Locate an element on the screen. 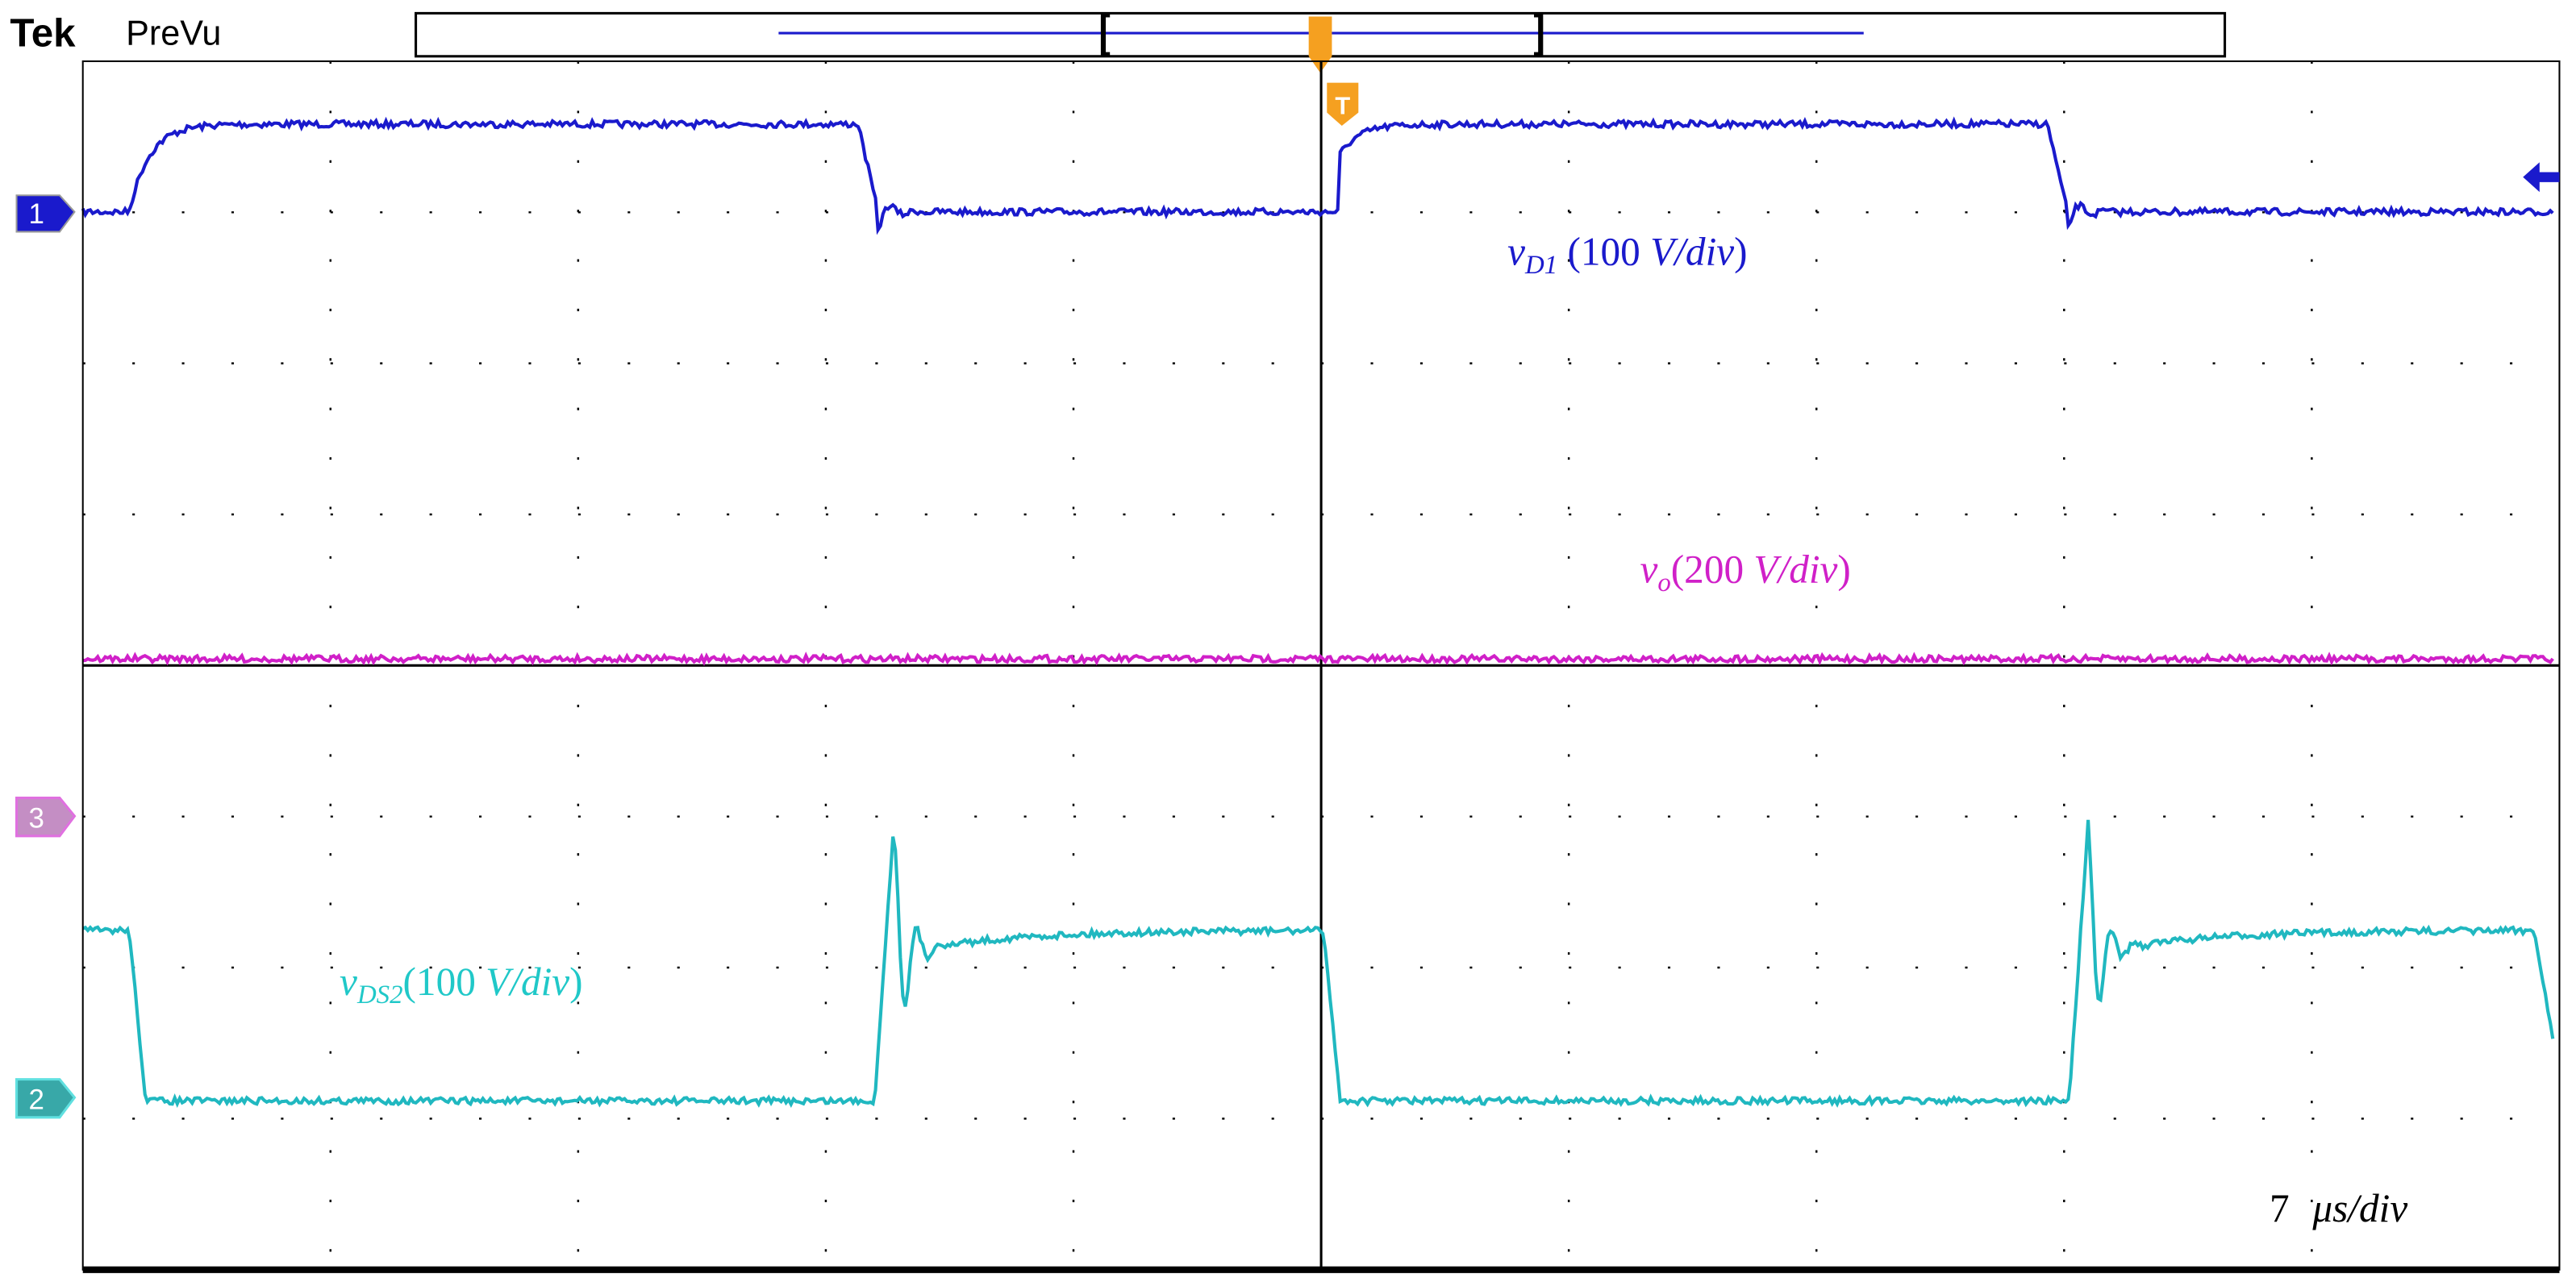 Image resolution: width=2576 pixels, height=1278 pixels. ch3-marker: 3 is located at coordinates (46, 818).